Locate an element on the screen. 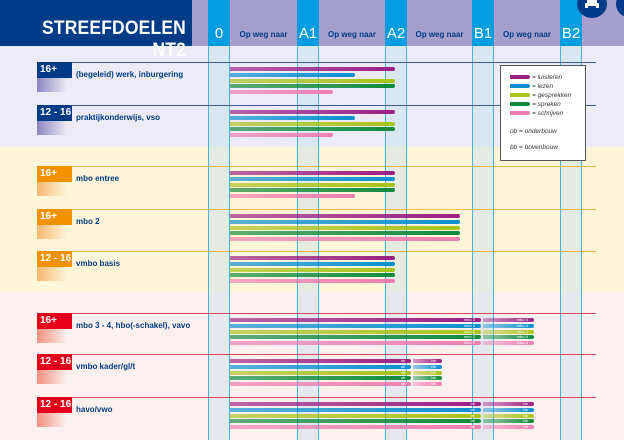 The width and height of the screenshot is (624, 440). level-header-0: 0 is located at coordinates (219, 23).